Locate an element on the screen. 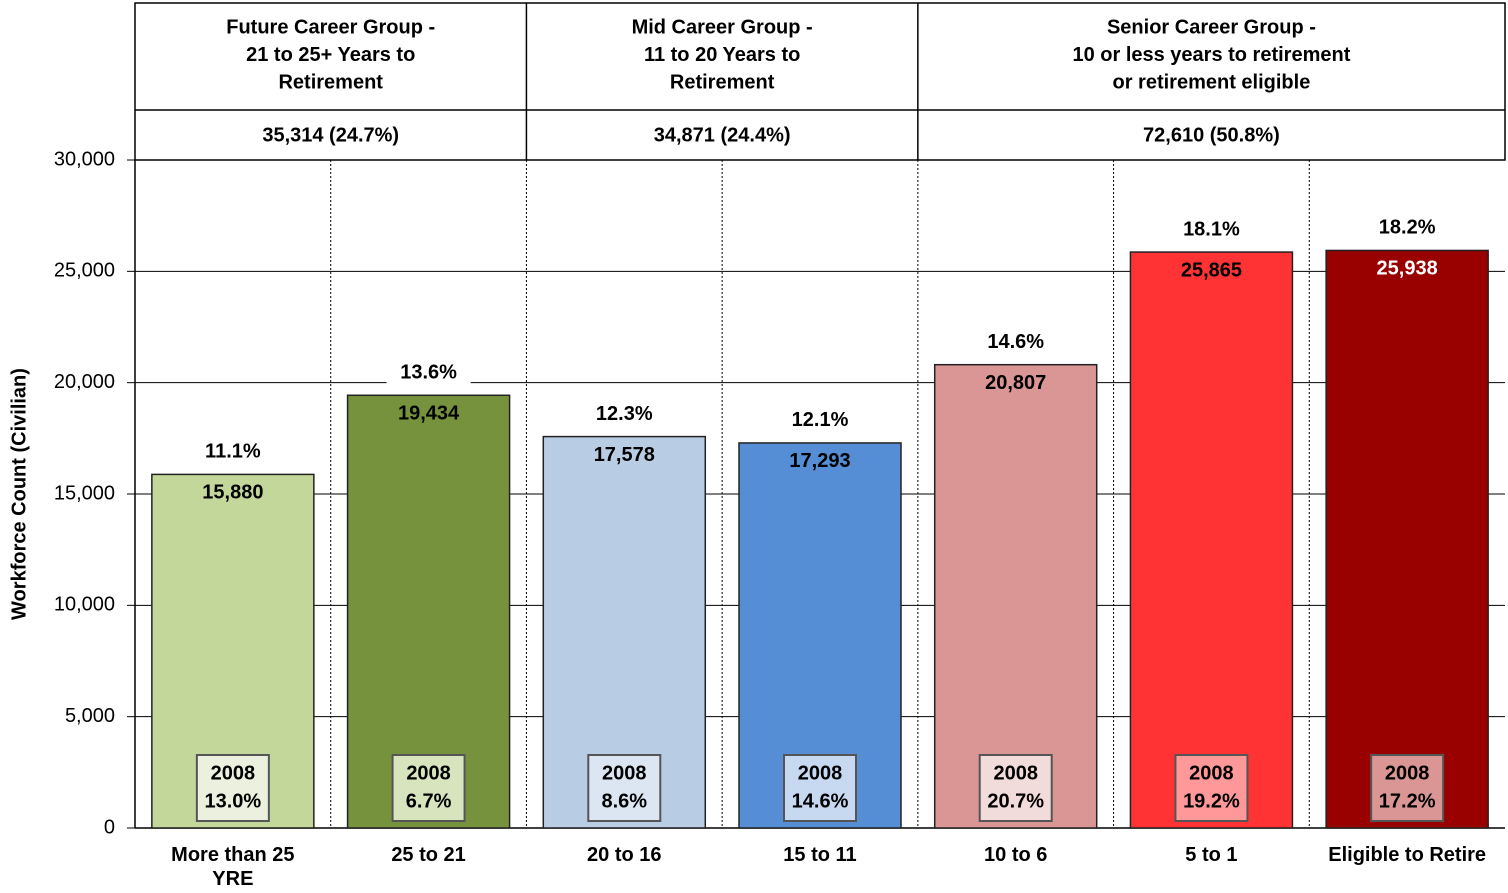 The width and height of the screenshot is (1508, 893). group-title: Senior Career Group - is located at coordinates (1211, 27).